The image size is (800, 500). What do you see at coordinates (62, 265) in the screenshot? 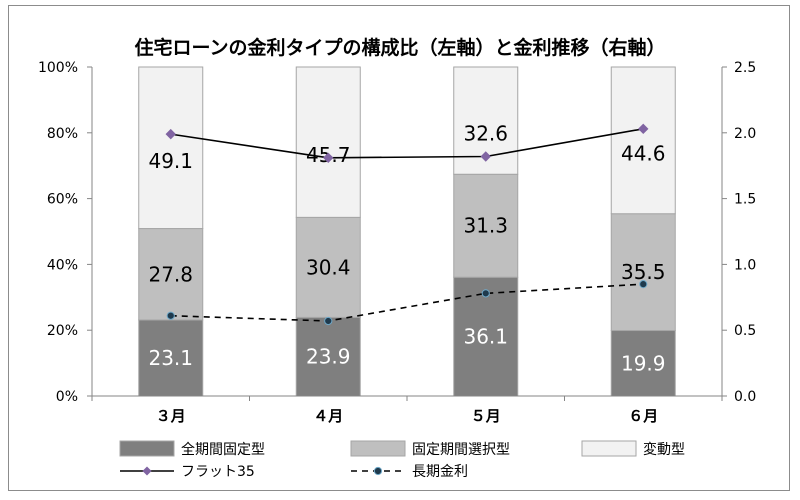
I see `left-tick-label: 40%` at bounding box center [62, 265].